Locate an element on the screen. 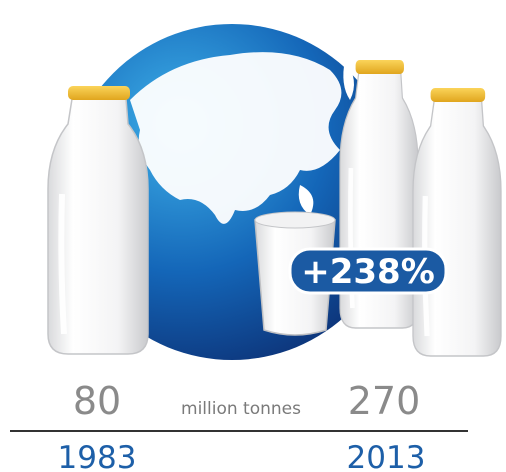 This screenshot has width=506, height=472. change-label: +238% is located at coordinates (368, 272).